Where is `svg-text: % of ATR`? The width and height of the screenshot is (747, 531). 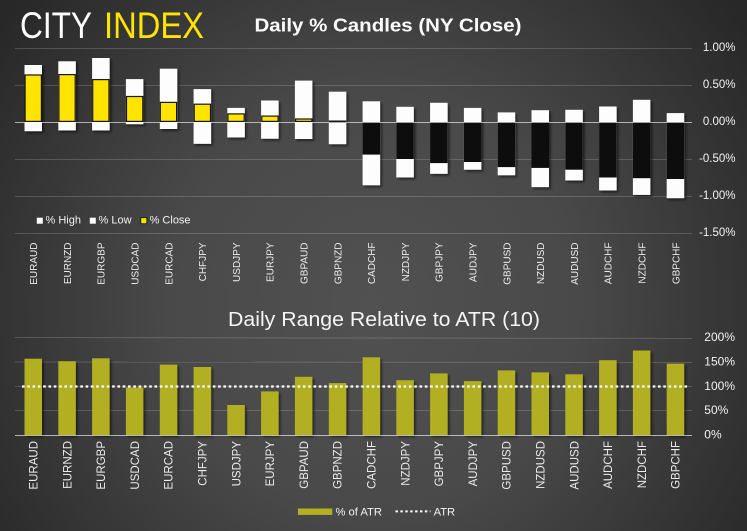 svg-text: % of ATR is located at coordinates (359, 513).